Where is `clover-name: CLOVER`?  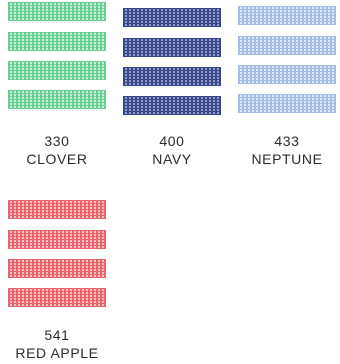
clover-name: CLOVER is located at coordinates (57, 159).